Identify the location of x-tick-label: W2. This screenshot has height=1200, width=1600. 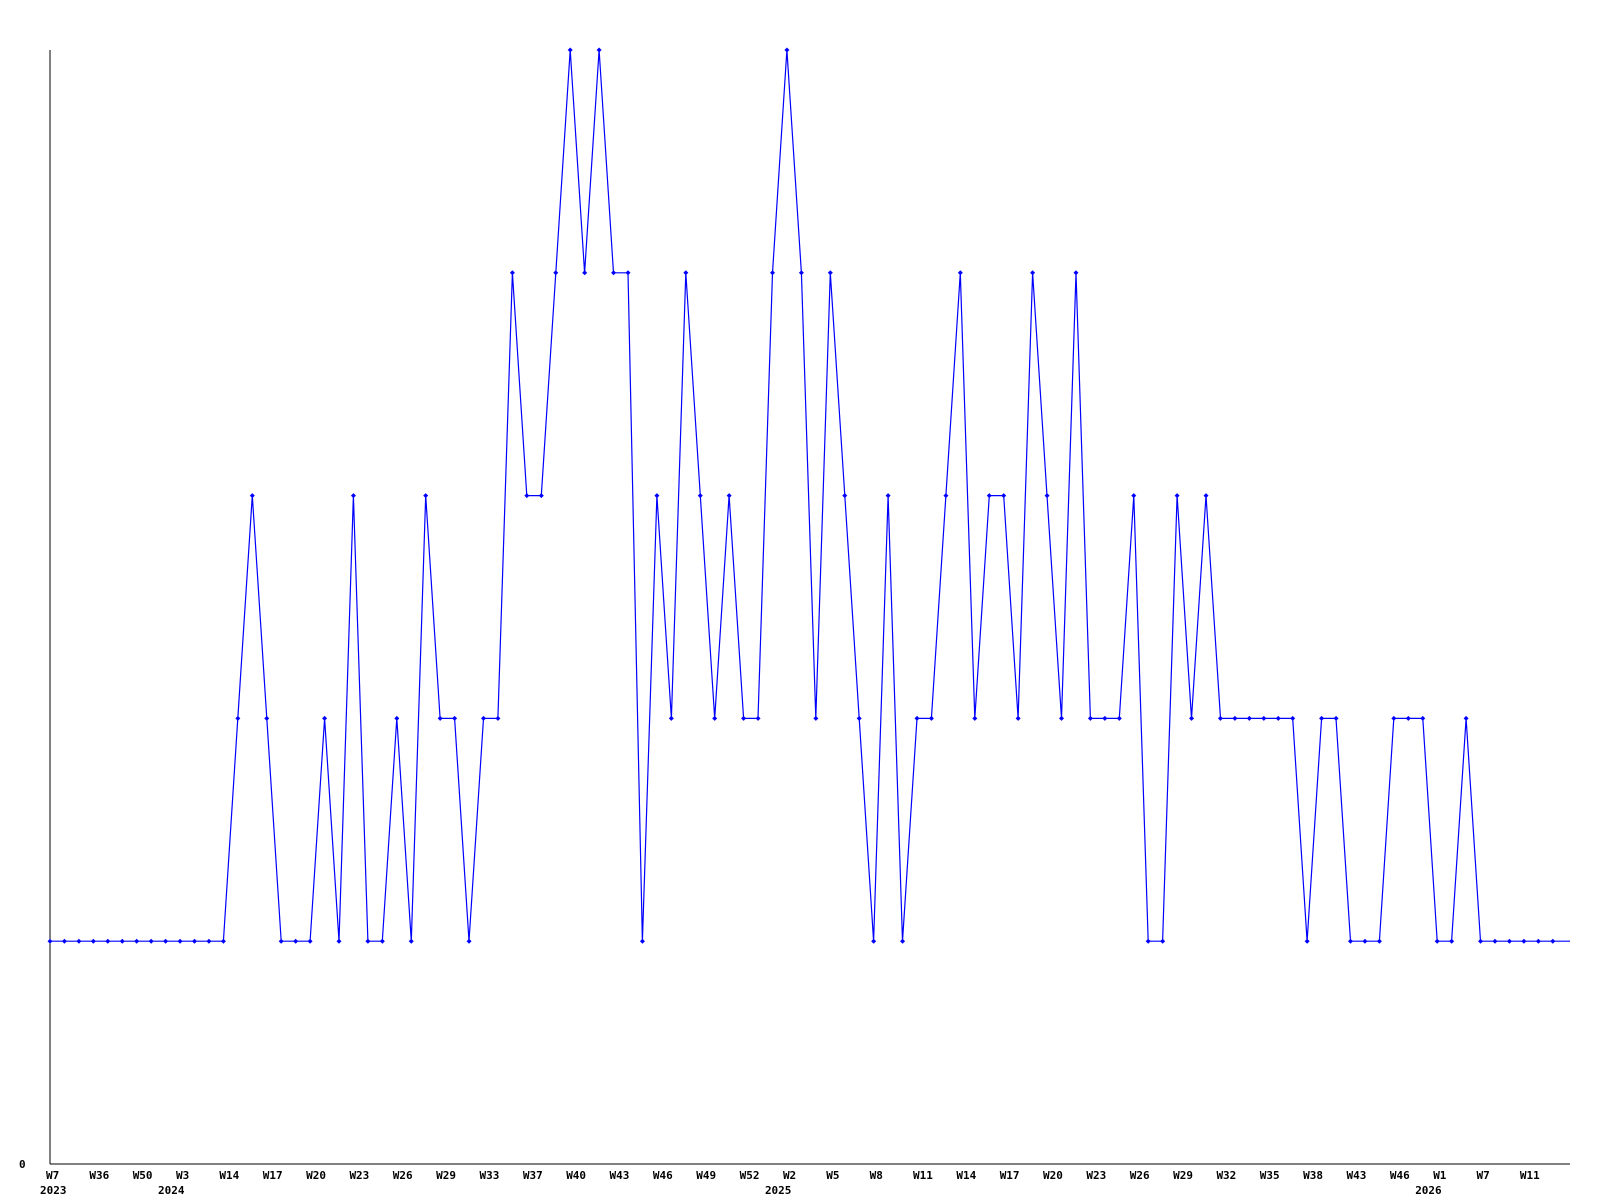
(789, 1175).